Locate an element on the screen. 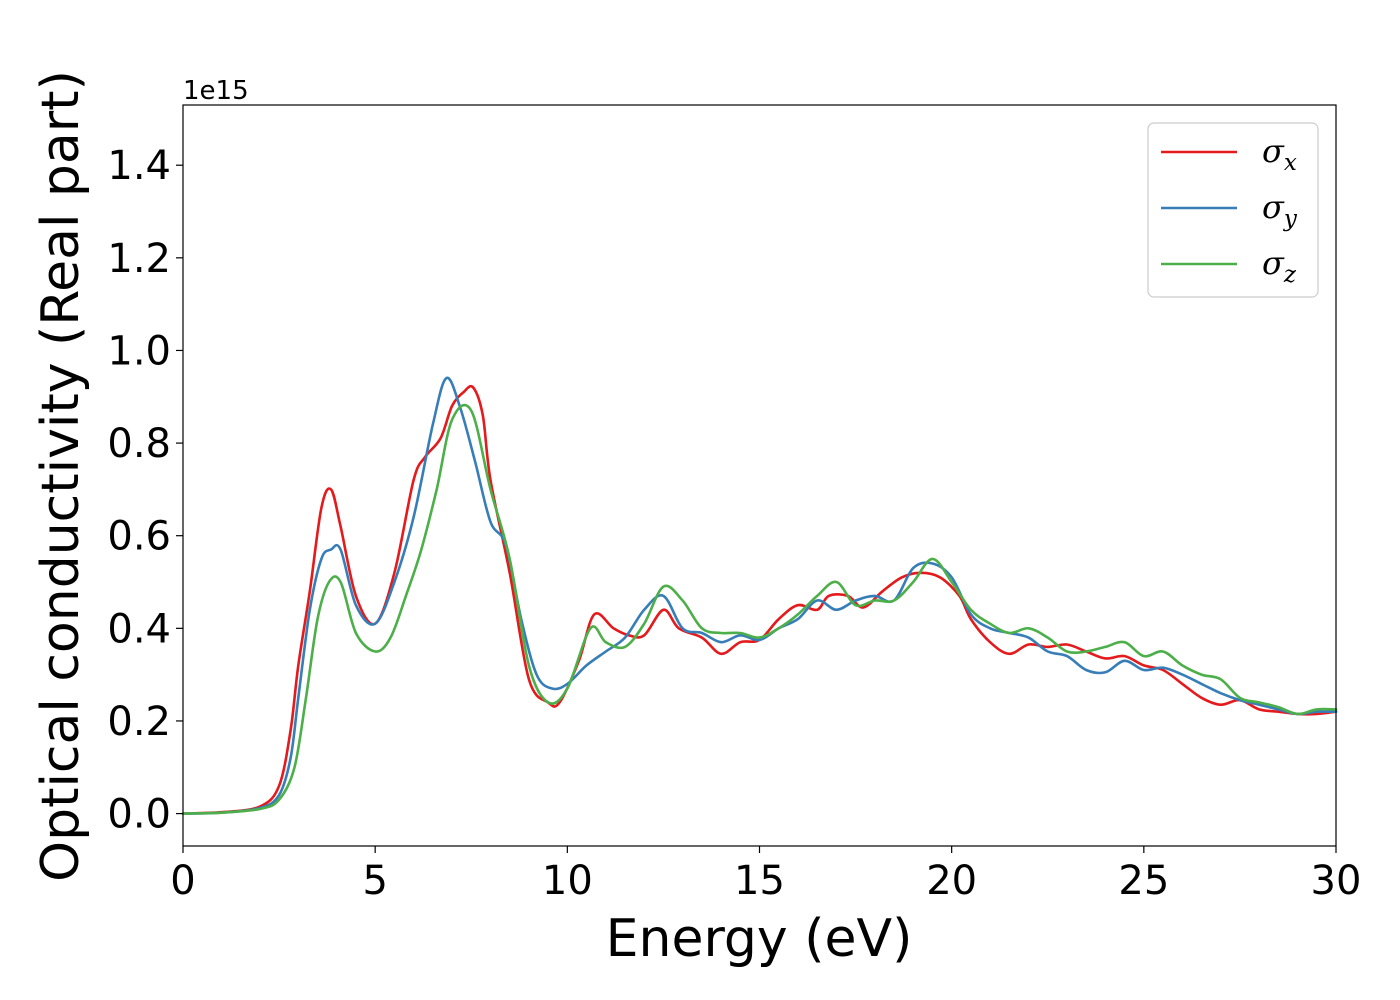 This screenshot has height=1000, width=1400. legend-label-x: σx is located at coordinates (1279, 154).